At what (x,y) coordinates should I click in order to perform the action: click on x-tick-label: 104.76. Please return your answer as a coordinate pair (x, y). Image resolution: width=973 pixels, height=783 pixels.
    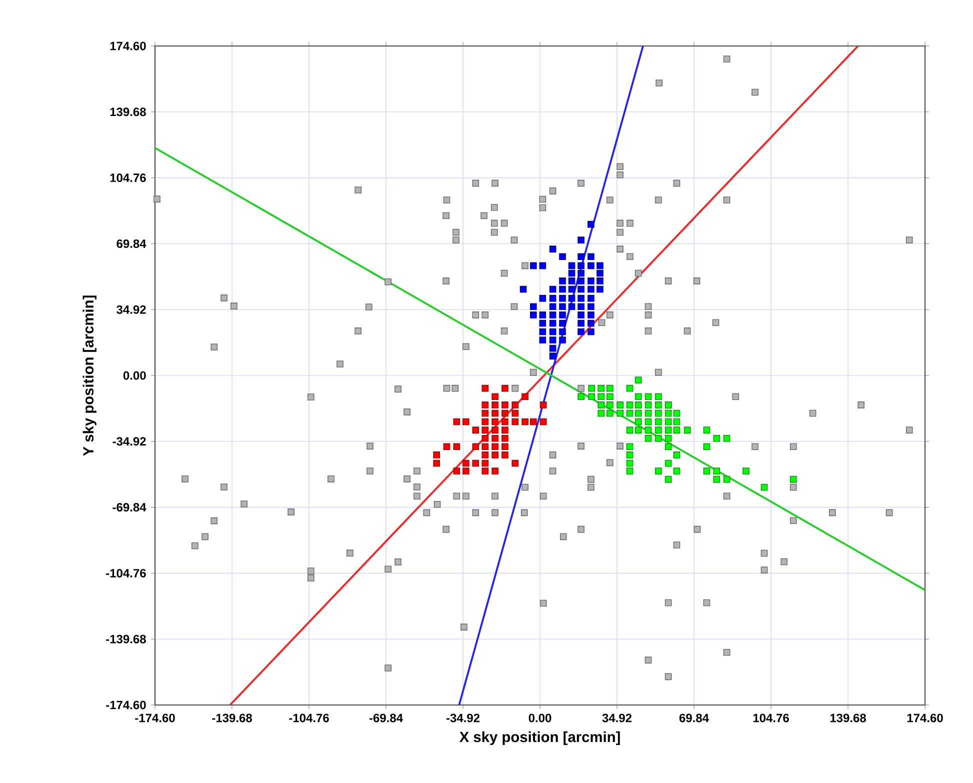
    Looking at the image, I should click on (771, 718).